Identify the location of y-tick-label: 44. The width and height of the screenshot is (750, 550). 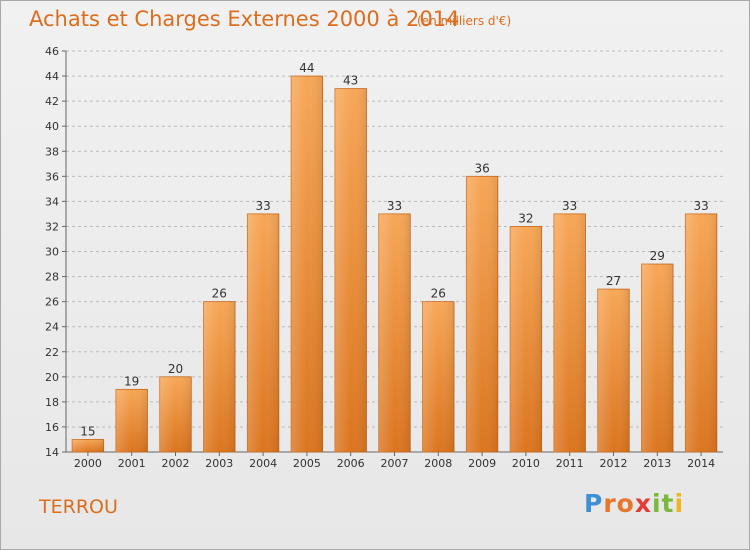
(52, 76).